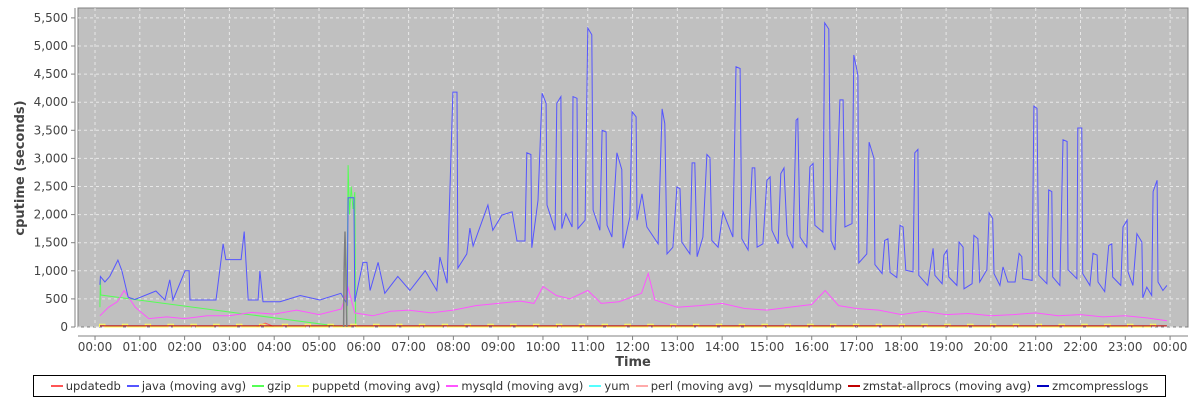  I want to click on y-tick-label: 2,000, so click(51, 215).